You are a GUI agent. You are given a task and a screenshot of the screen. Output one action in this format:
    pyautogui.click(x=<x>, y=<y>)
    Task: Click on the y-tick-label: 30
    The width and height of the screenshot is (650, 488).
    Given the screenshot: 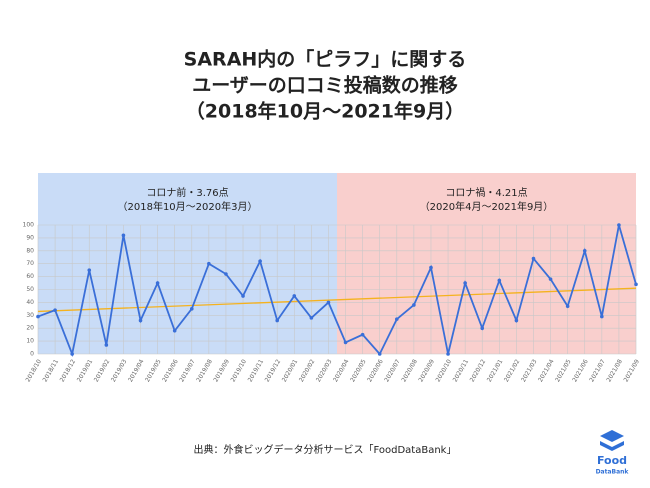 What is the action you would take?
    pyautogui.click(x=30, y=315)
    